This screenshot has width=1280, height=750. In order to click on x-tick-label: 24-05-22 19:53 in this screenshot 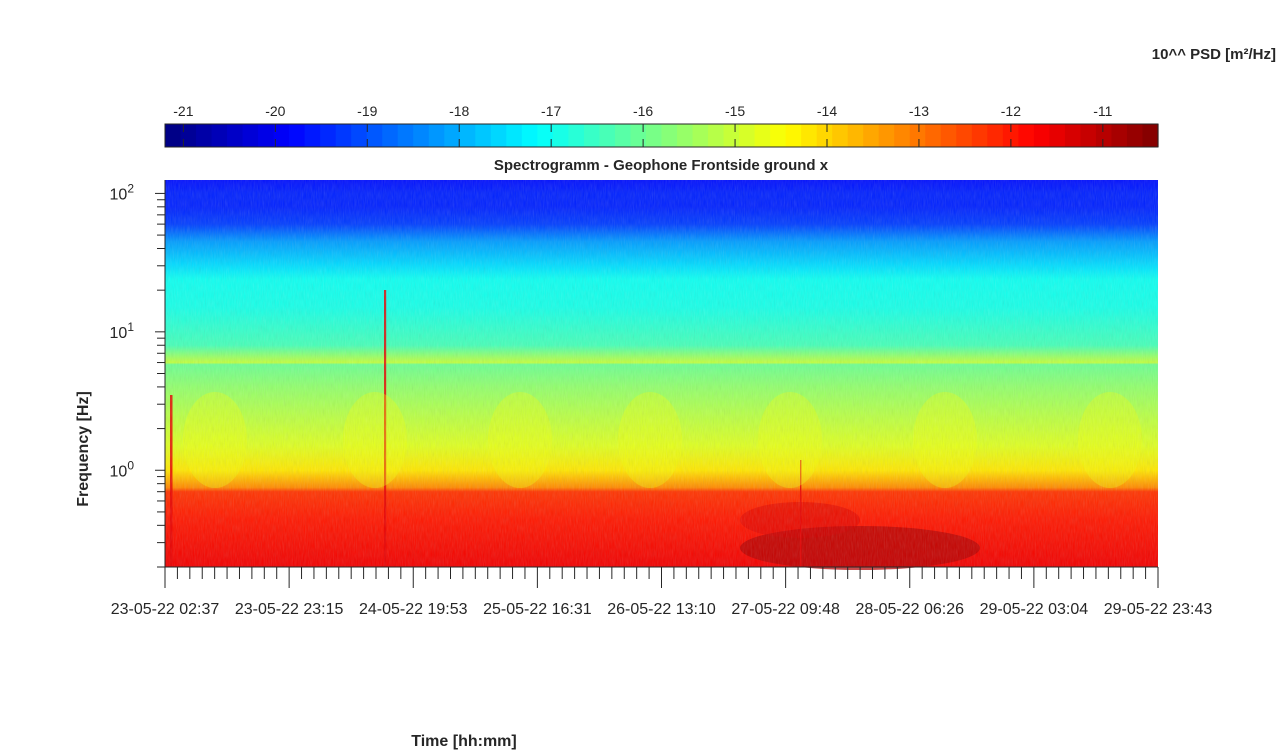, I will do `click(413, 609)`.